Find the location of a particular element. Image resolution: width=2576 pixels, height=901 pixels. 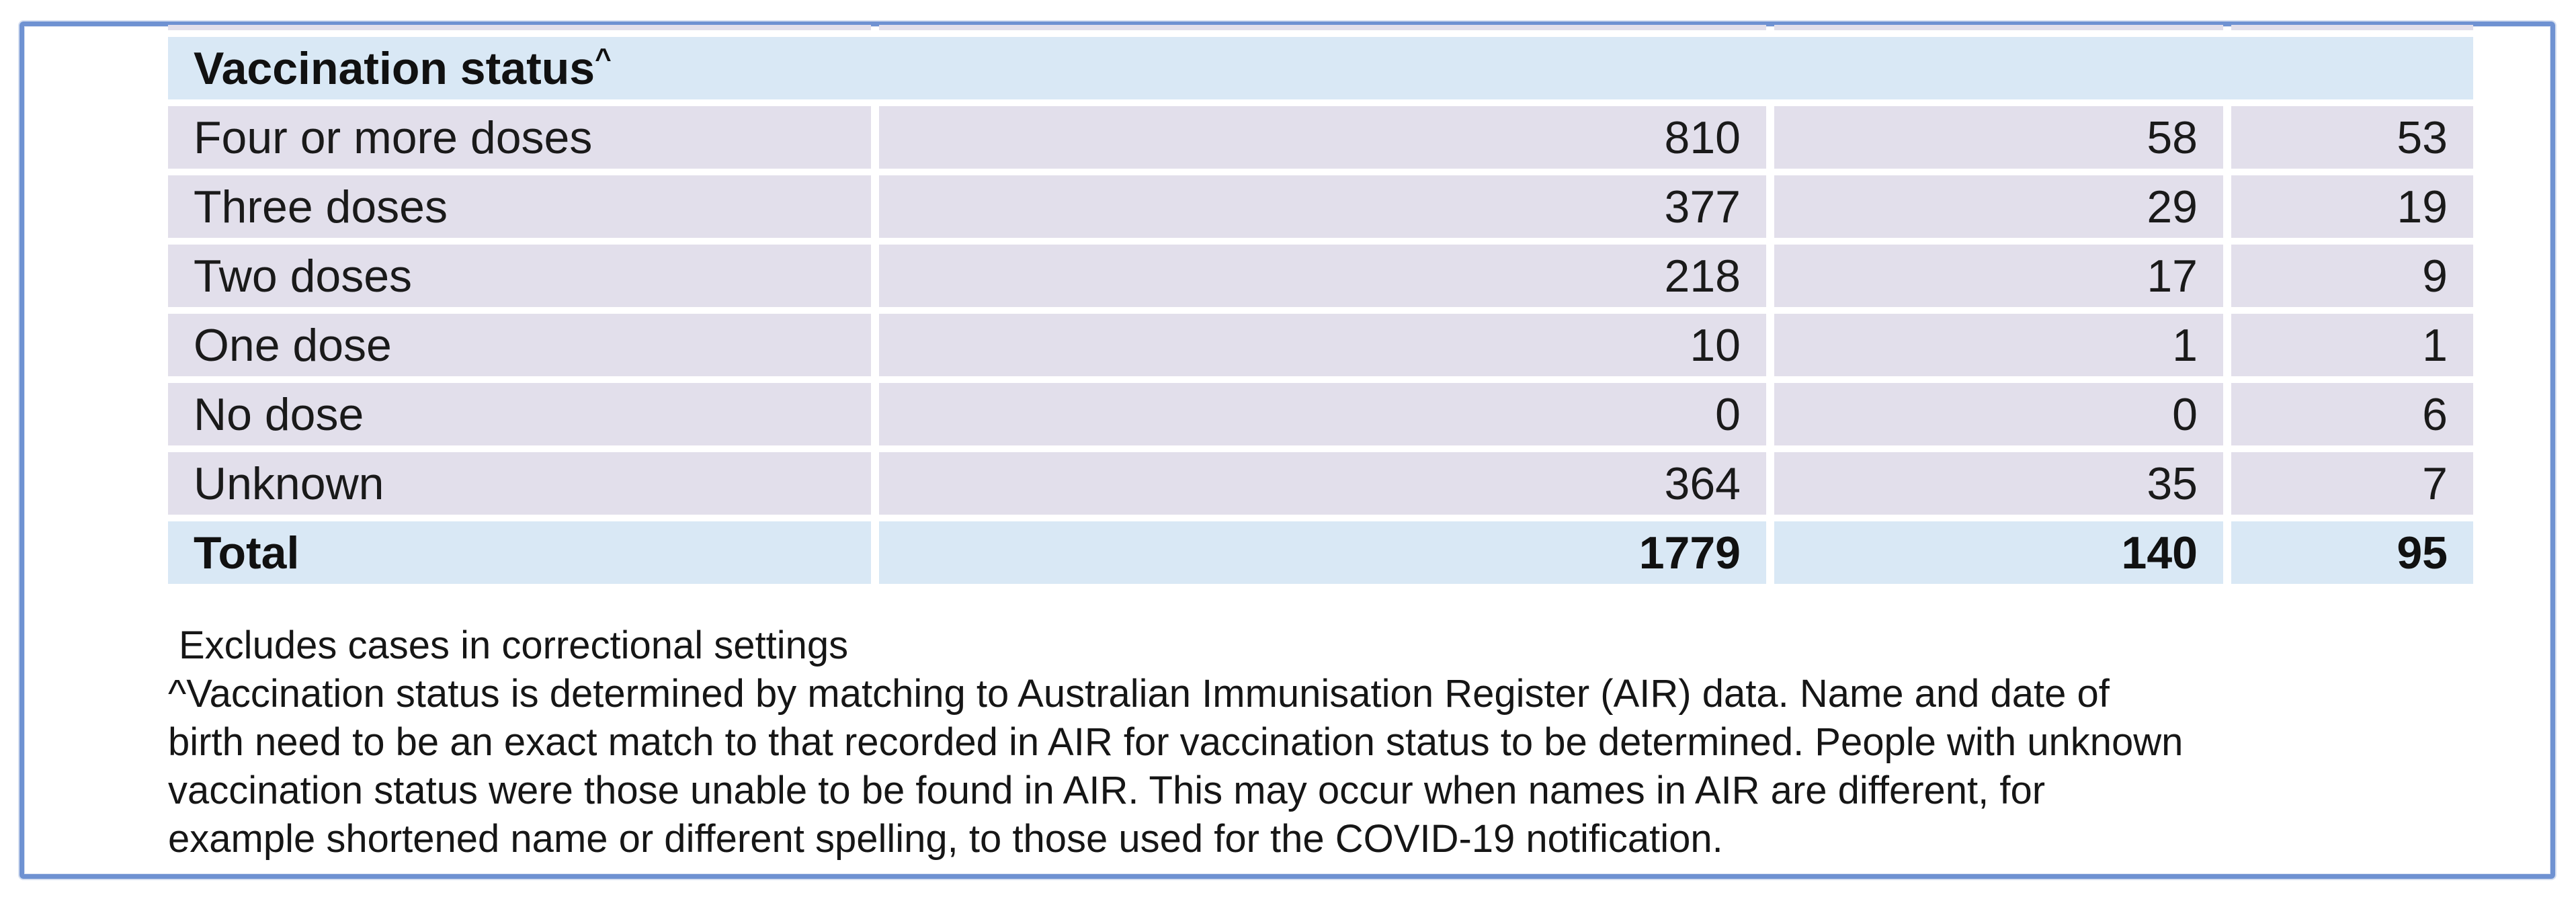

value-cell: 58 is located at coordinates (1998, 137).